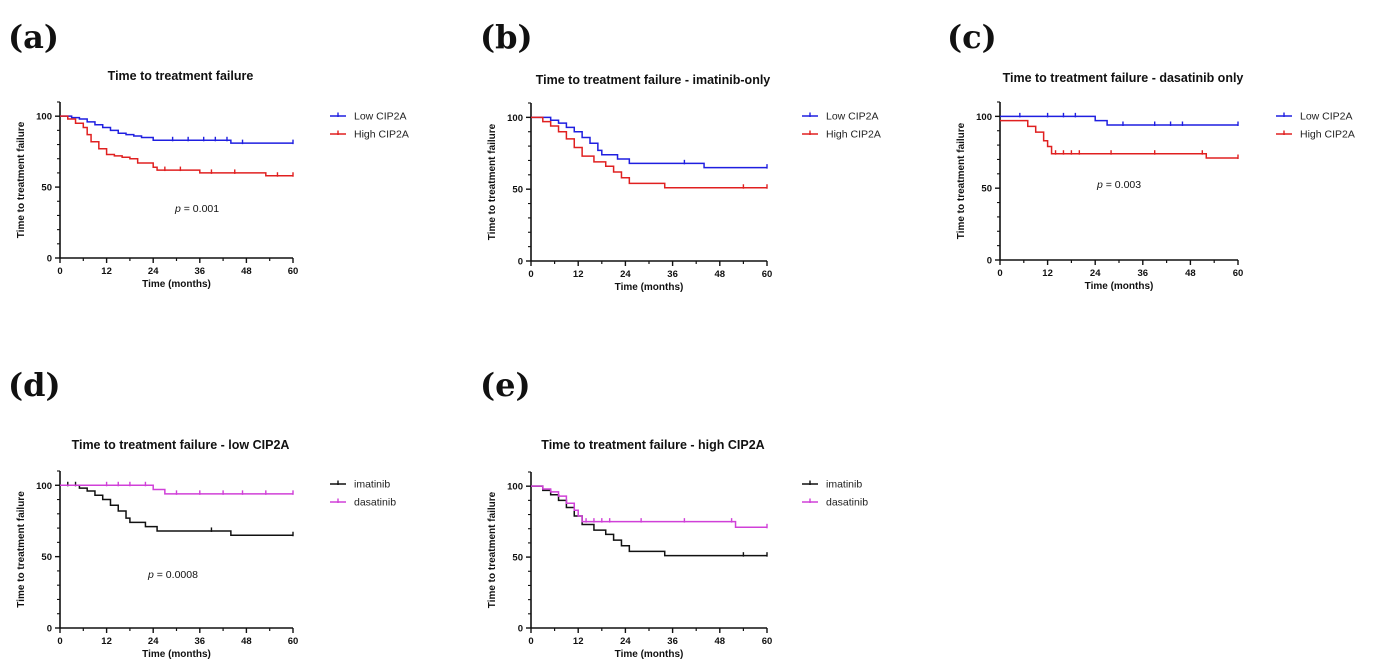 The width and height of the screenshot is (1381, 671). What do you see at coordinates (506, 37) in the screenshot?
I see `panel-label: (b)` at bounding box center [506, 37].